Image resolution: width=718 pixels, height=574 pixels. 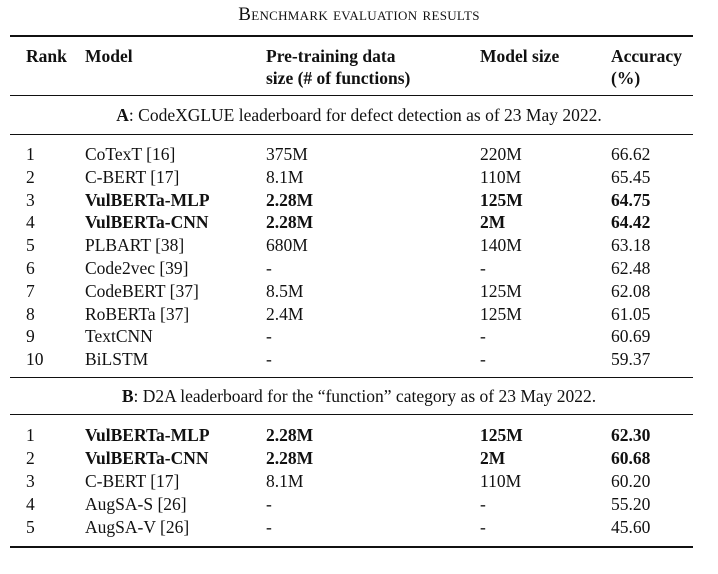 What do you see at coordinates (631, 435) in the screenshot?
I see `cell-accuracy: 62.30` at bounding box center [631, 435].